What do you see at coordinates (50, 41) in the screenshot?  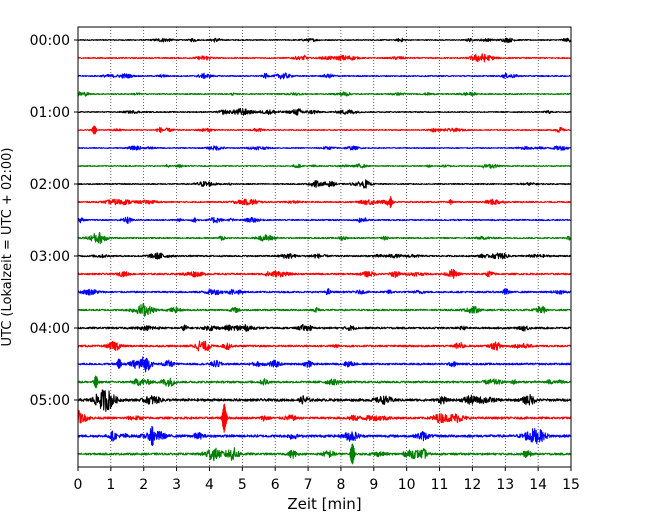 I see `y-tick-label: 00:00` at bounding box center [50, 41].